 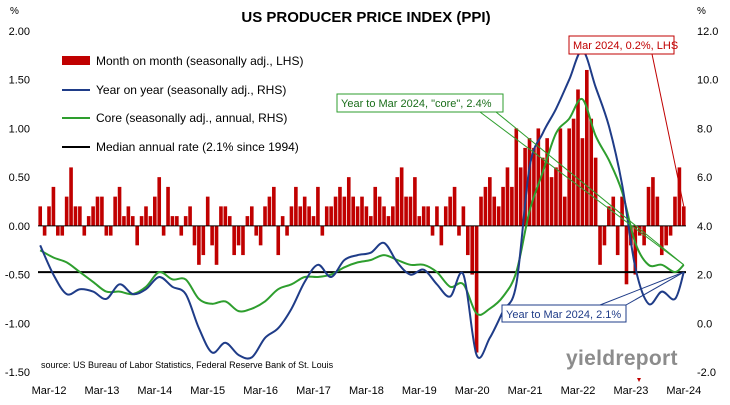 What do you see at coordinates (19, 129) in the screenshot?
I see `left-tick-label: 1.00` at bounding box center [19, 129].